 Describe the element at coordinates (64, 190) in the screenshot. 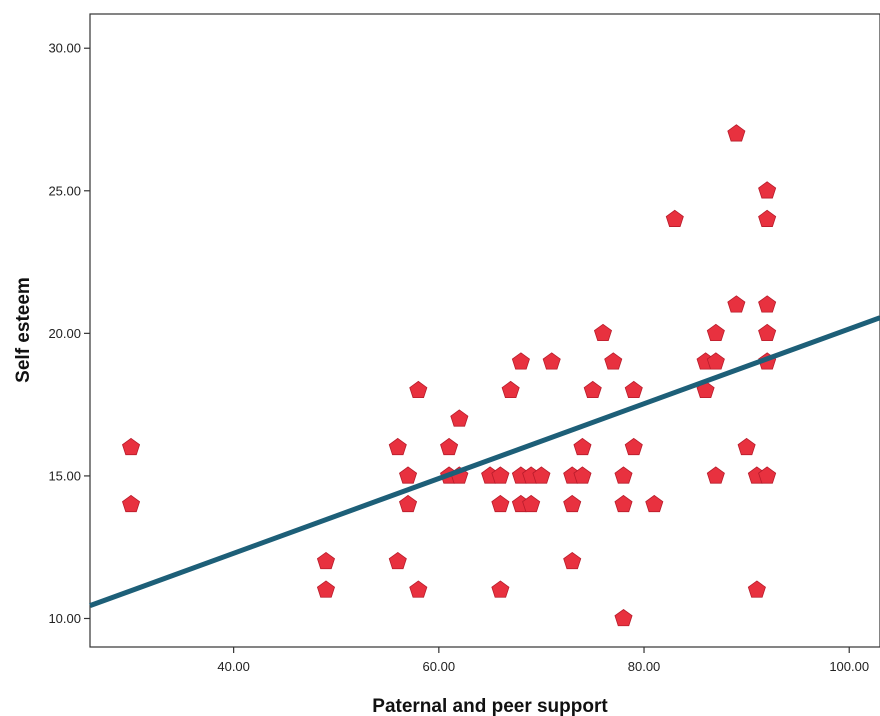

I see `y-tick-label: 25.00` at that location.